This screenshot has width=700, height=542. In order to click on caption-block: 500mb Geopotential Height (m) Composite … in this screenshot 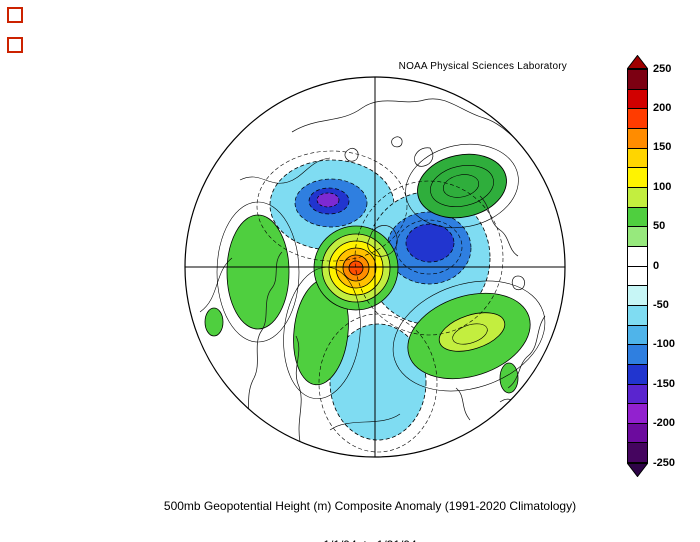, I will do `click(370, 508)`.